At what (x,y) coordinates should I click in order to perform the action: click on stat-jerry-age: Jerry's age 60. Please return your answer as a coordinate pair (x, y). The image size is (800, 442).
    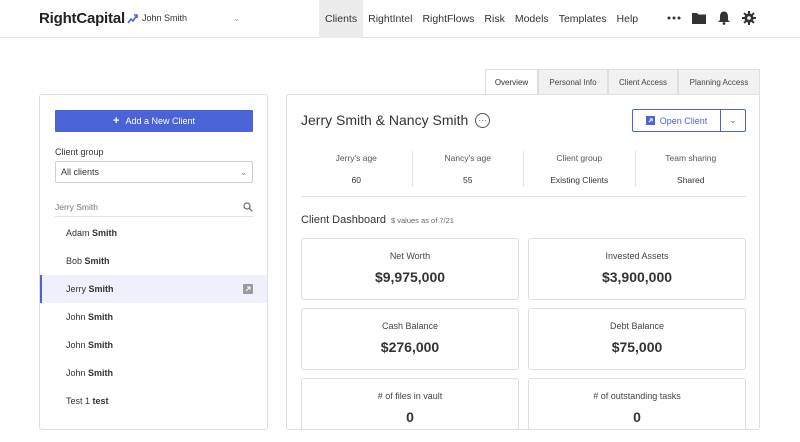
    Looking at the image, I should click on (356, 169).